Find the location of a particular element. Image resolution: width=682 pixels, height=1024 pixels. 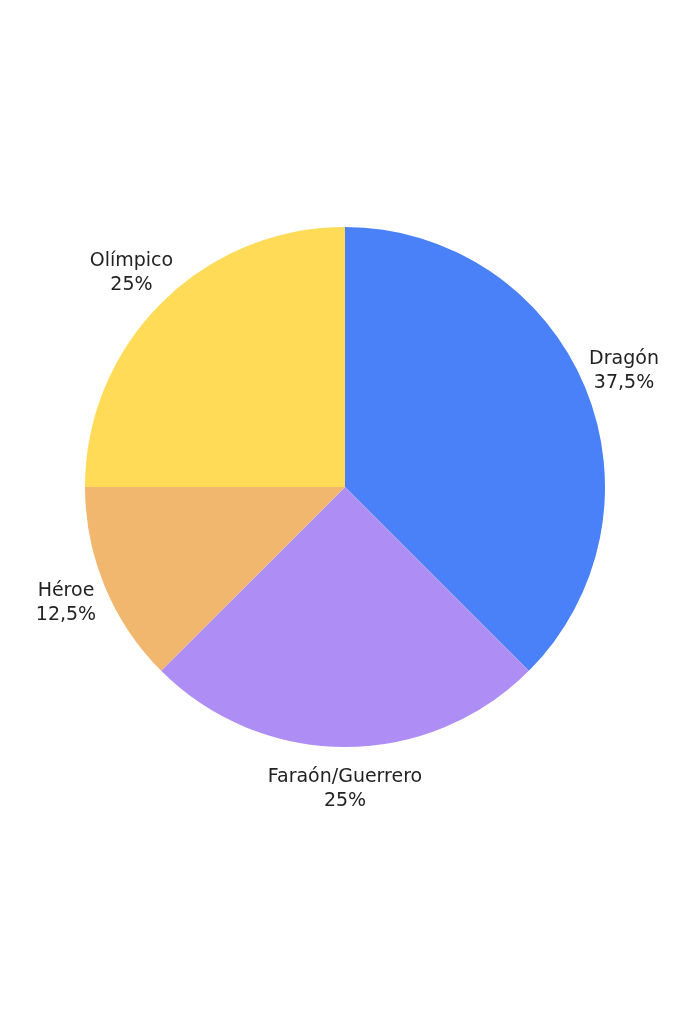

slice-label: Héroe is located at coordinates (66, 588).